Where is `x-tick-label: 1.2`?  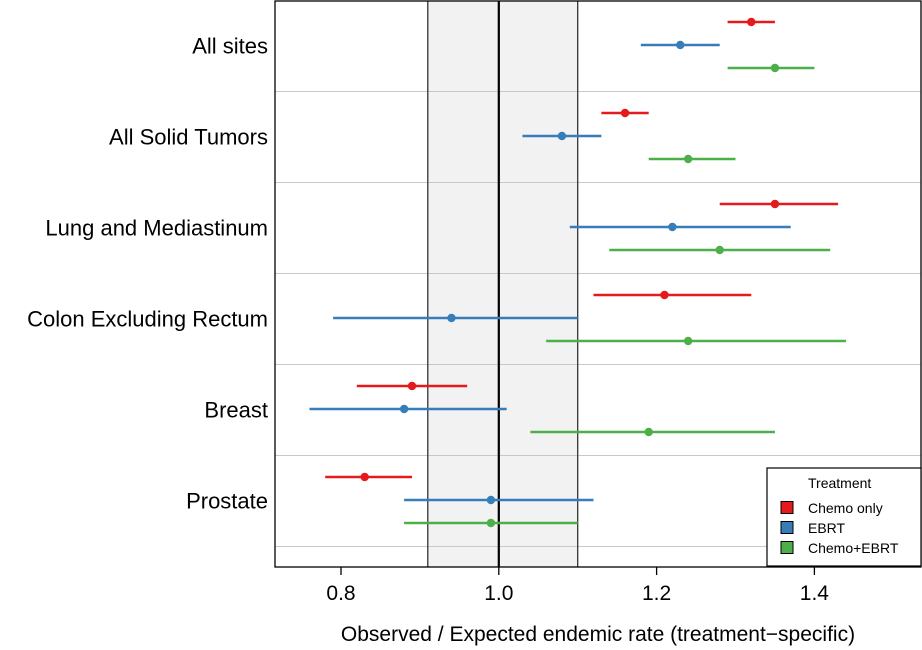 x-tick-label: 1.2 is located at coordinates (656, 593).